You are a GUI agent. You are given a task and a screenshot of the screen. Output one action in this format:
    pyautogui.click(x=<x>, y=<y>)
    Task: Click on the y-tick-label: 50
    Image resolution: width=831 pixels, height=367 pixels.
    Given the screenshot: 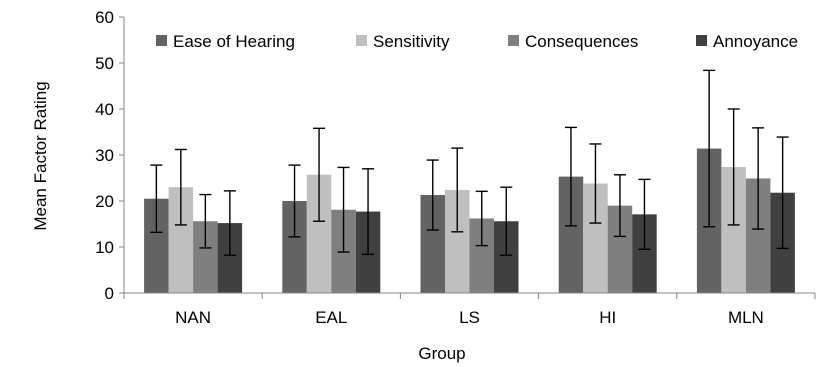 What is the action you would take?
    pyautogui.click(x=104, y=63)
    